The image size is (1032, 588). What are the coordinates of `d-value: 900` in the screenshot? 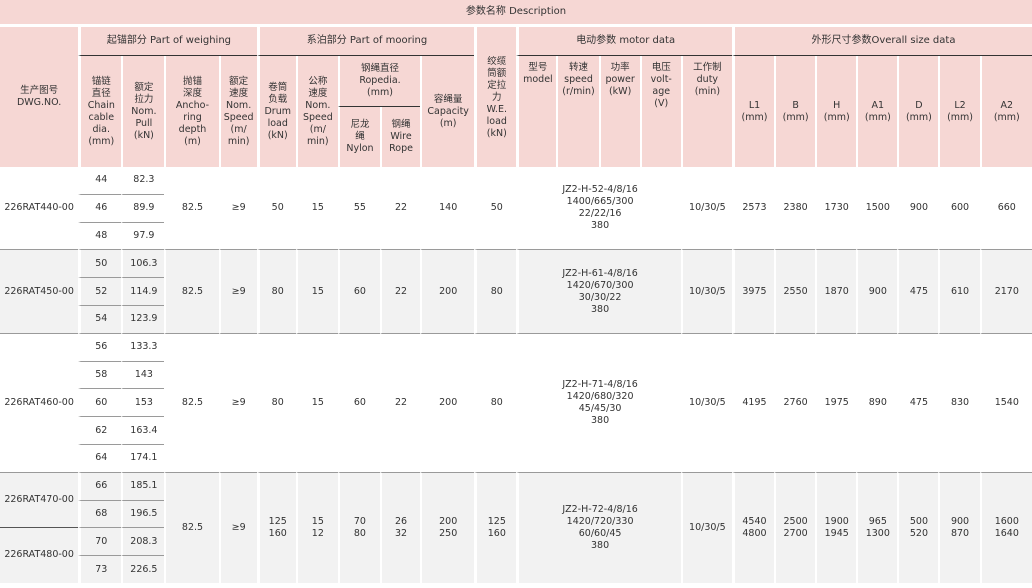 It's located at (918, 208).